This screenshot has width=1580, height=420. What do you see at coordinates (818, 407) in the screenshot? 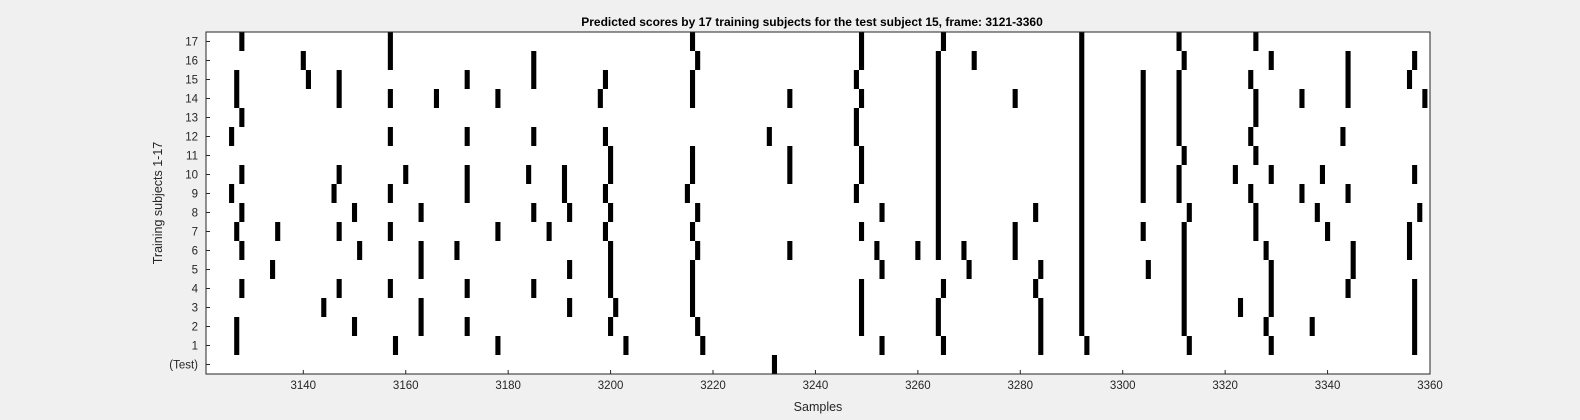
I see `x-axis-label: Samples` at bounding box center [818, 407].